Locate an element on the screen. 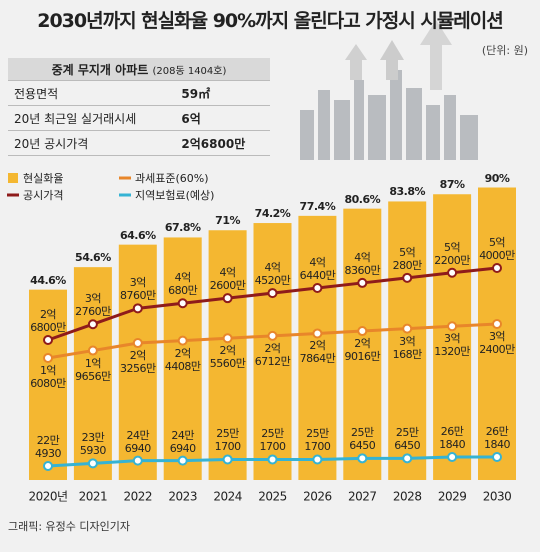 The image size is (540, 552). rate-label: 44.6% is located at coordinates (48, 280).